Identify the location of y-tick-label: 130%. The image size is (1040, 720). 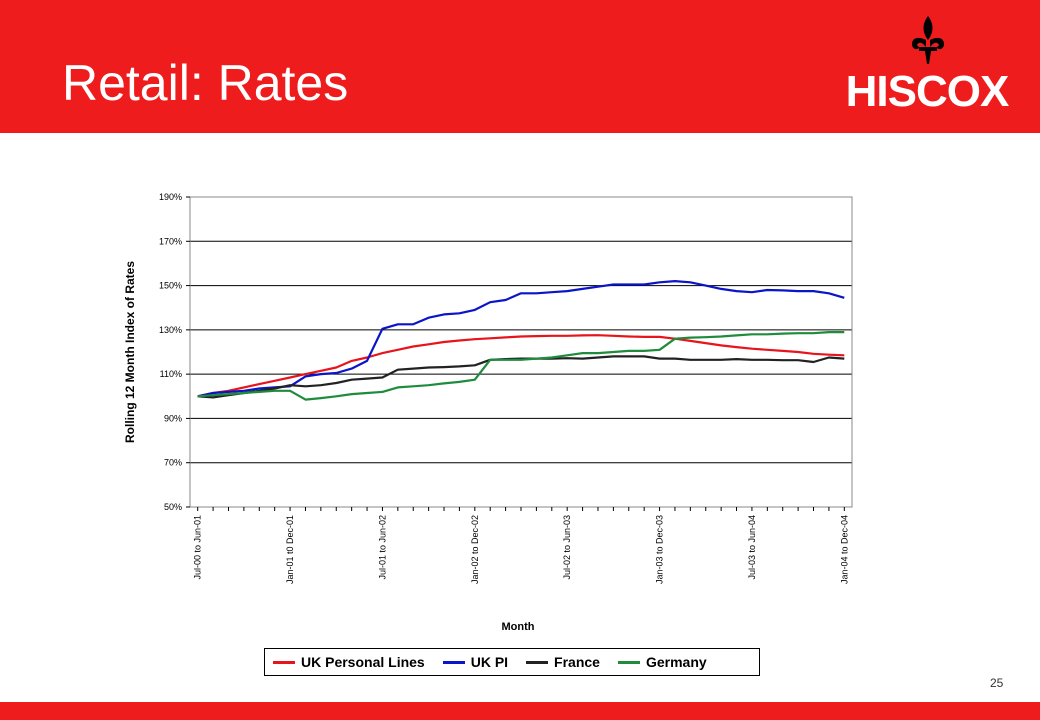
(170, 330).